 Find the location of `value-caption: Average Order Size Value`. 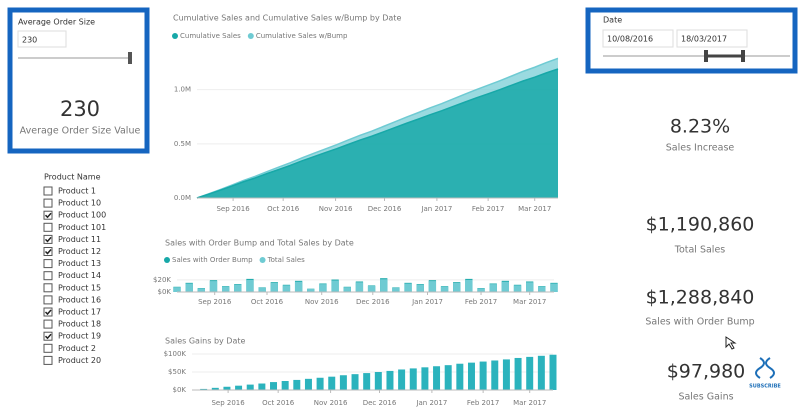

value-caption: Average Order Size Value is located at coordinates (80, 131).